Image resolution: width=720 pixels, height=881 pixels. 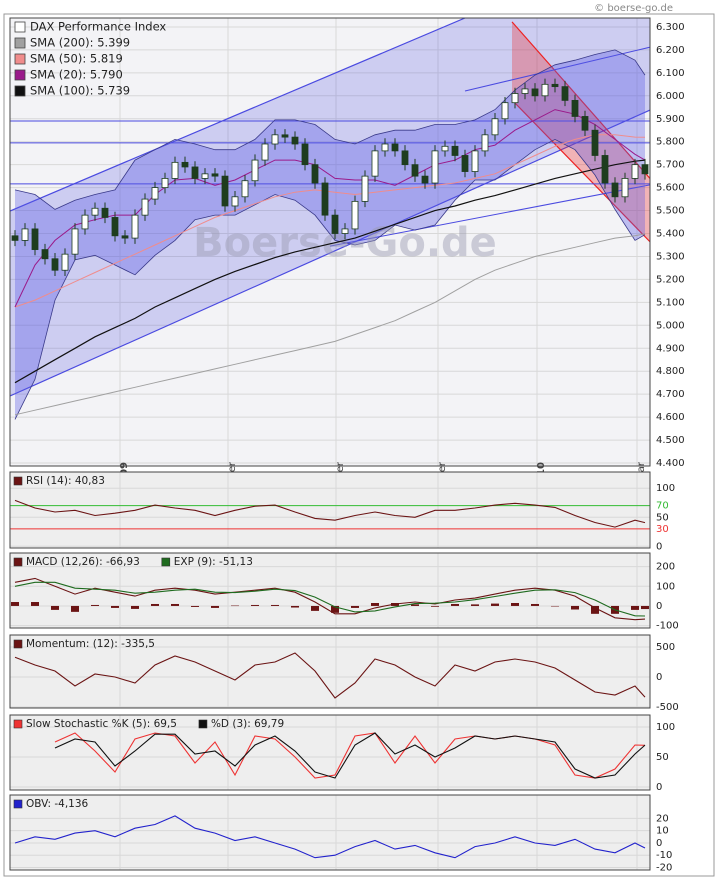 I want to click on legend-label: DAX Performance Index, so click(x=98, y=27).